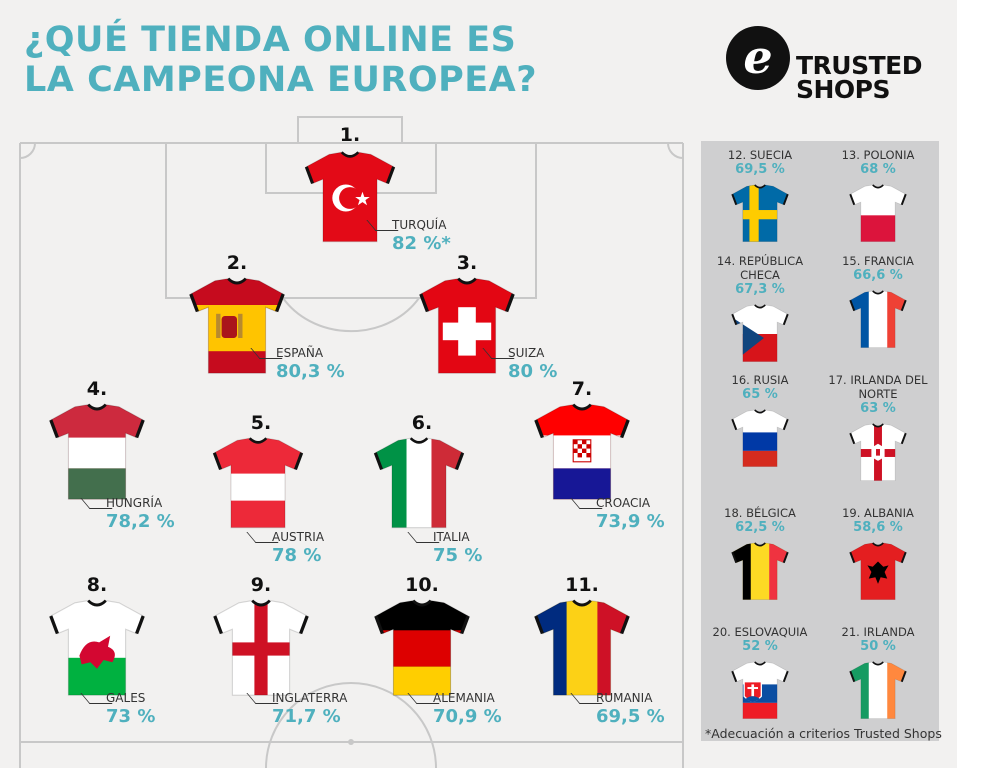 This screenshot has height=768, width=985. What do you see at coordinates (760, 394) in the screenshot?
I see `bench-score: 65 %` at bounding box center [760, 394].